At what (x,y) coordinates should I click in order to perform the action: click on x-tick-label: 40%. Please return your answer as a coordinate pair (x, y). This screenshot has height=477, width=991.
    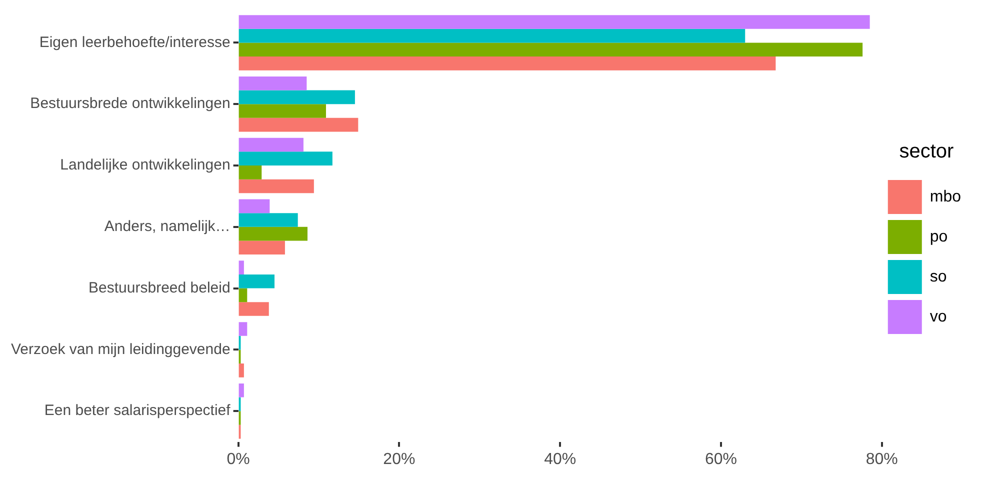
    Looking at the image, I should click on (560, 459).